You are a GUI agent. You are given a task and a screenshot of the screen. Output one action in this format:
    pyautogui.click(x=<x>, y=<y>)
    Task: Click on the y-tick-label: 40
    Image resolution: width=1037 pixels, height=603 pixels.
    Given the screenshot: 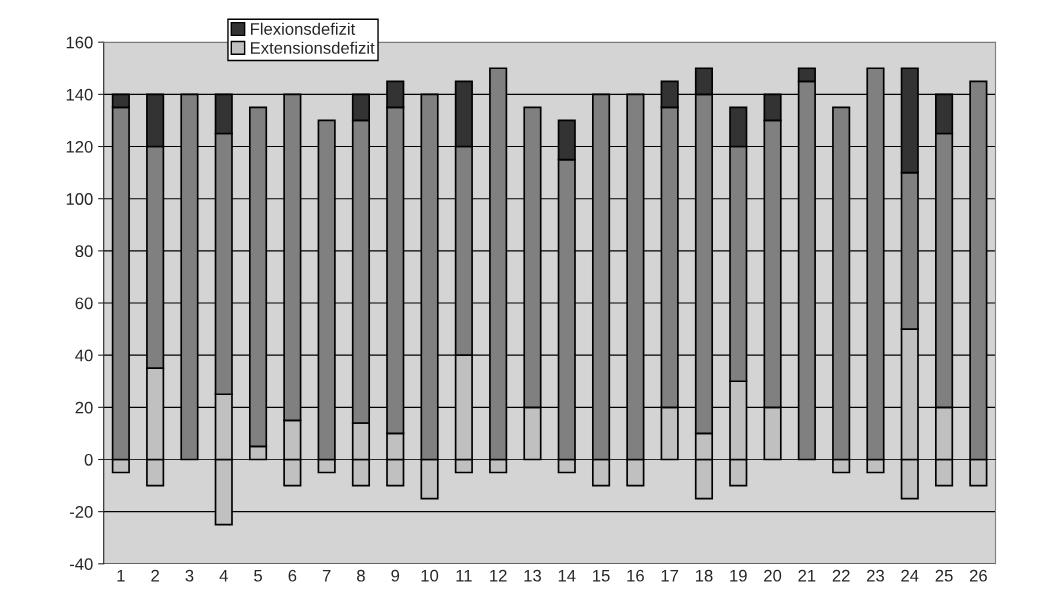 What is the action you would take?
    pyautogui.click(x=84, y=355)
    